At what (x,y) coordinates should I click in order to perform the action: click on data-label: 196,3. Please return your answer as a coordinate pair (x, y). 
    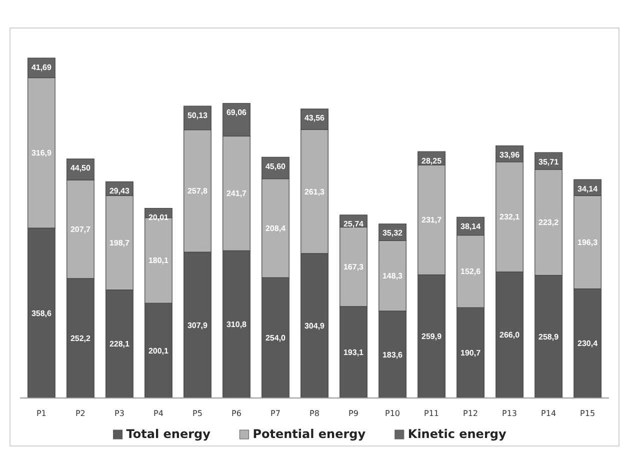
    Looking at the image, I should click on (588, 243).